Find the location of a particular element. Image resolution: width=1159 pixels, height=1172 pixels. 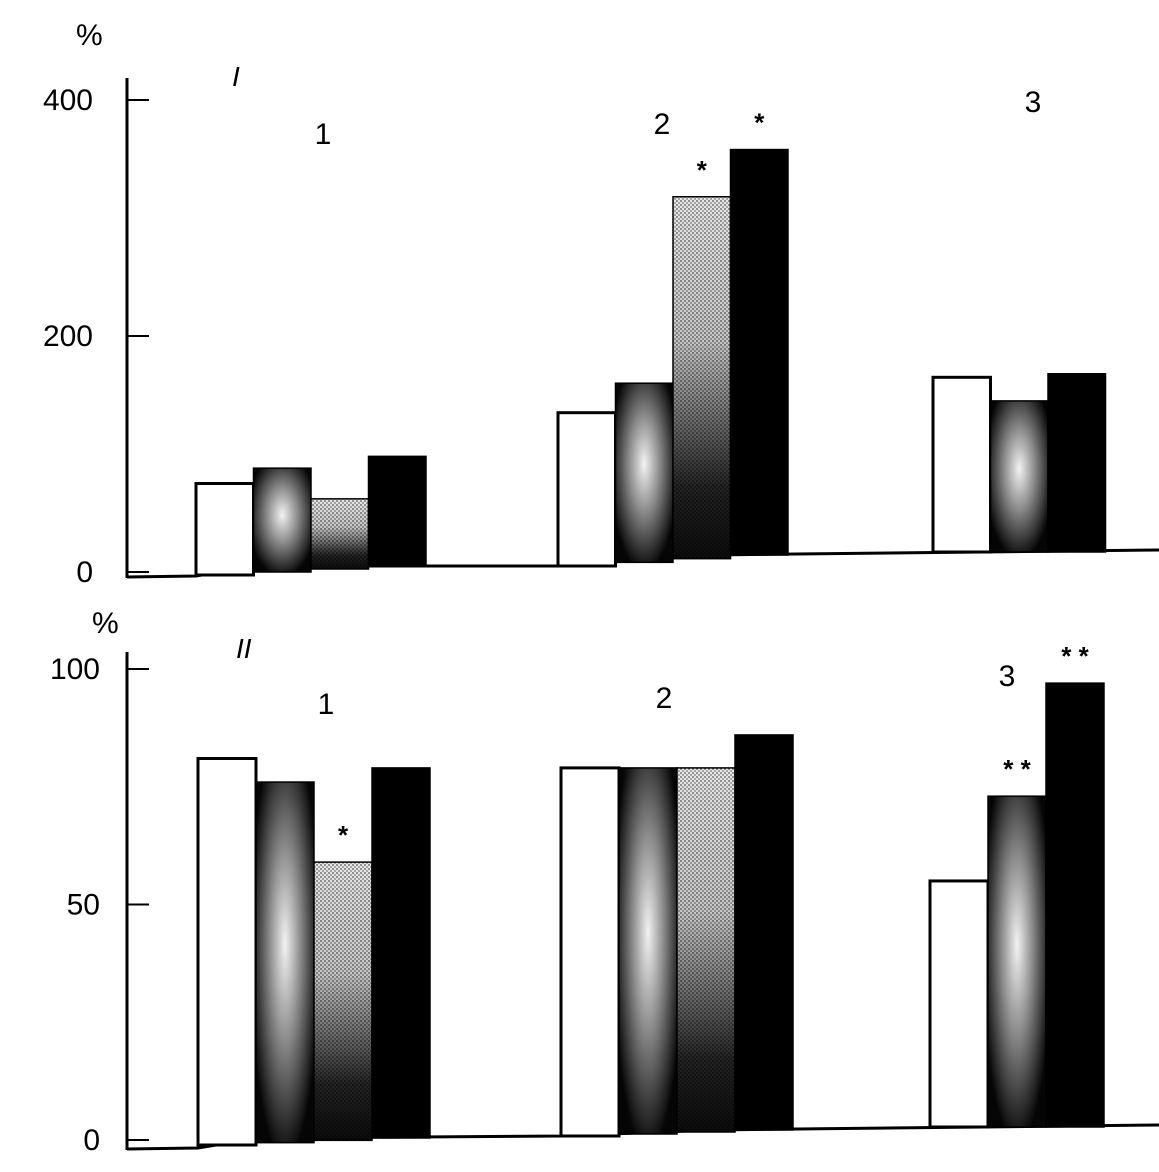

y-tick-label: 50 is located at coordinates (83, 905).